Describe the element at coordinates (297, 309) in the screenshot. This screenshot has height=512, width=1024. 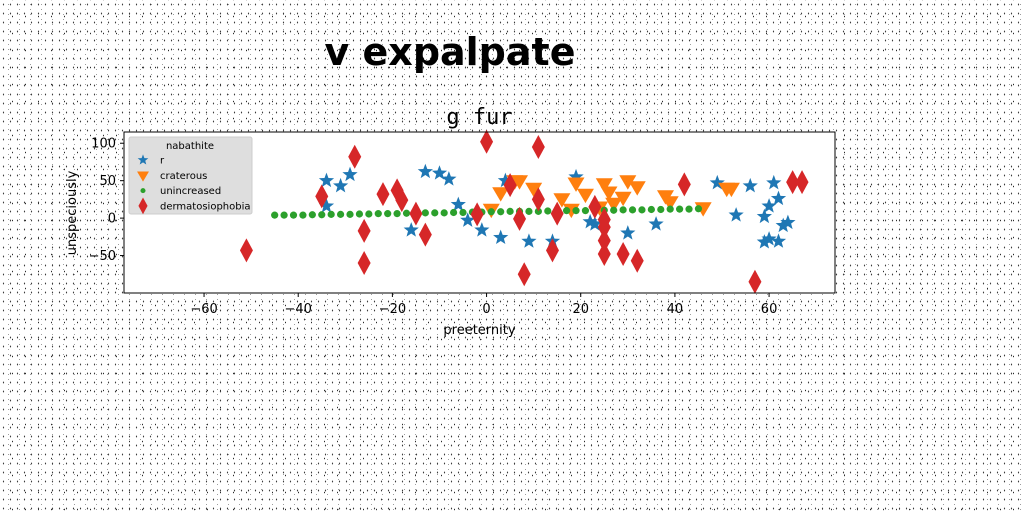
I see `x-tick-label: −40` at that location.